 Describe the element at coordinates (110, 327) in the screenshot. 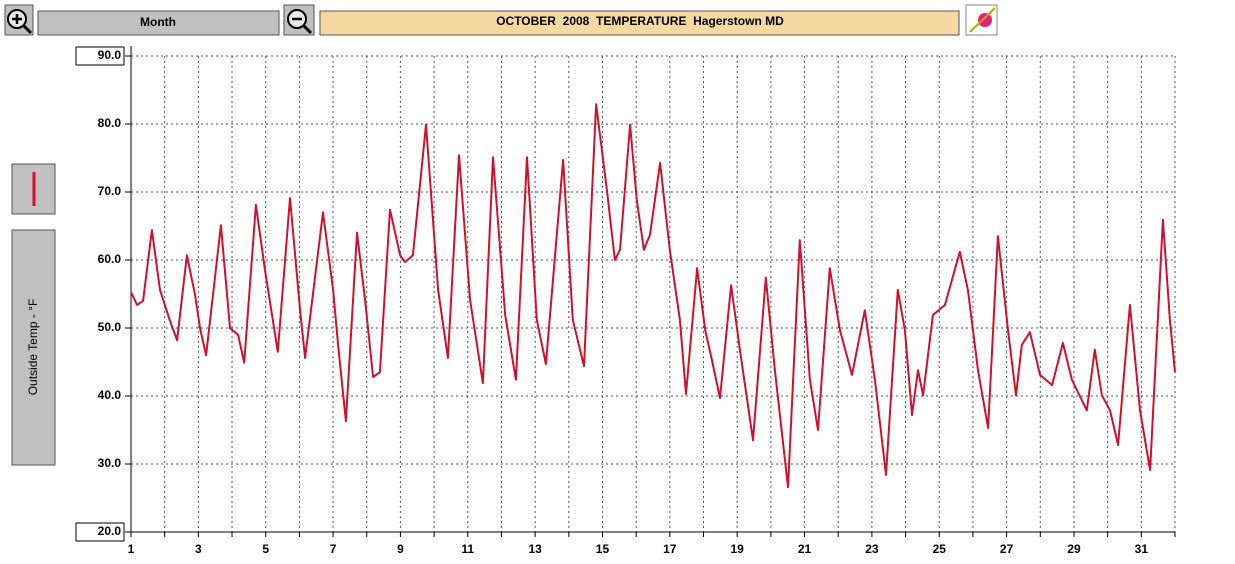

I see `y-tick-label: 50.0` at that location.